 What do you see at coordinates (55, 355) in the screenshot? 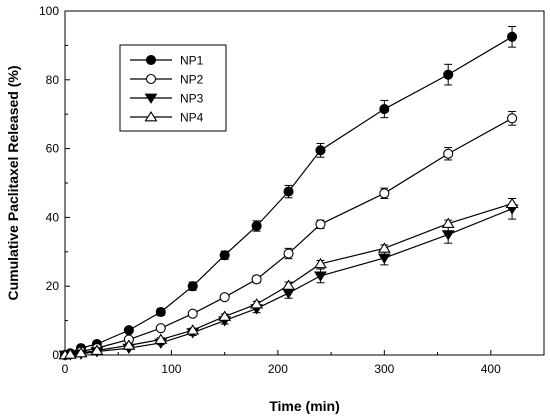
I see `y-tick-label: 0` at bounding box center [55, 355].